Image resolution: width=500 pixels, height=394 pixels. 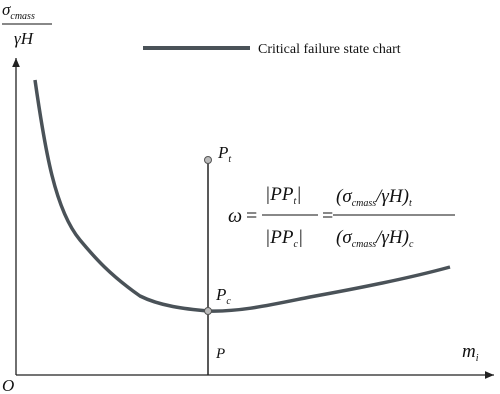 I want to click on y-label-denominator: γH, so click(x=24, y=38).